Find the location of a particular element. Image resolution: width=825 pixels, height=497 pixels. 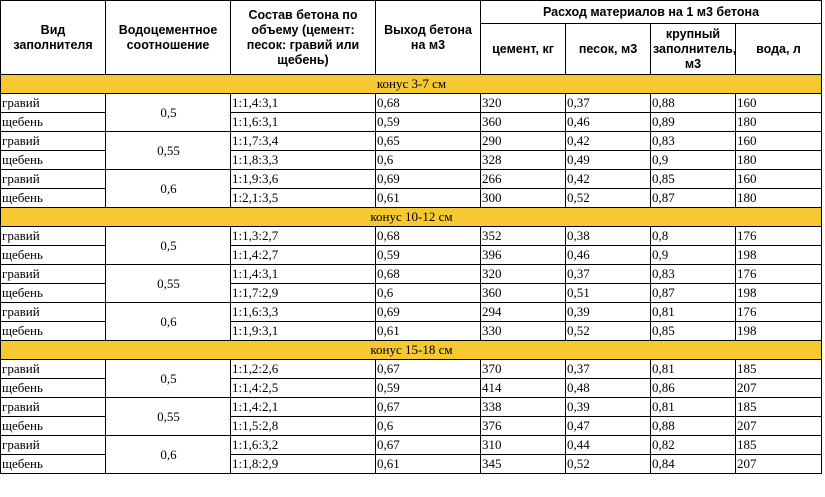

coarse-cell: 0,85 is located at coordinates (693, 179).